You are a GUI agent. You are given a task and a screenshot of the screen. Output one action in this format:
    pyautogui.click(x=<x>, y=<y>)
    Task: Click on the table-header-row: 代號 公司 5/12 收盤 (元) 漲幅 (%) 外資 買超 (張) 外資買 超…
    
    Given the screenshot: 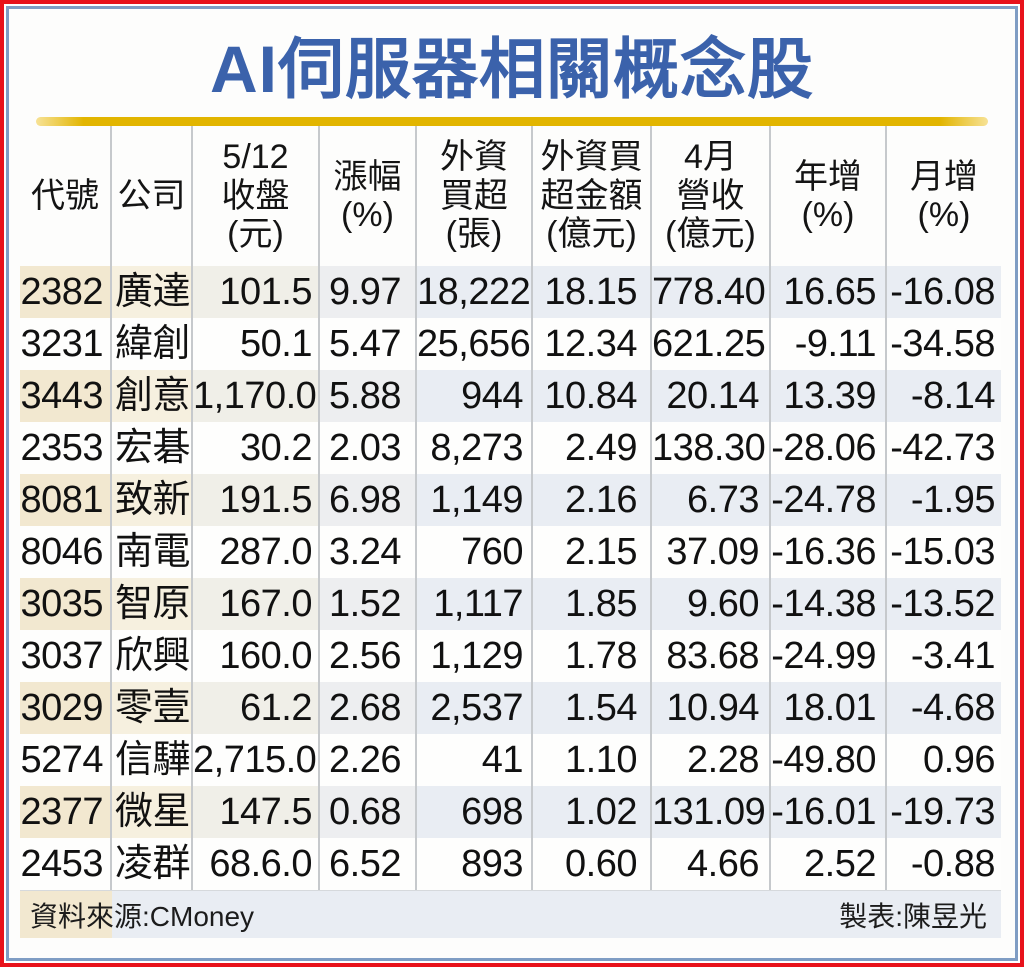 What is the action you would take?
    pyautogui.click(x=510, y=196)
    